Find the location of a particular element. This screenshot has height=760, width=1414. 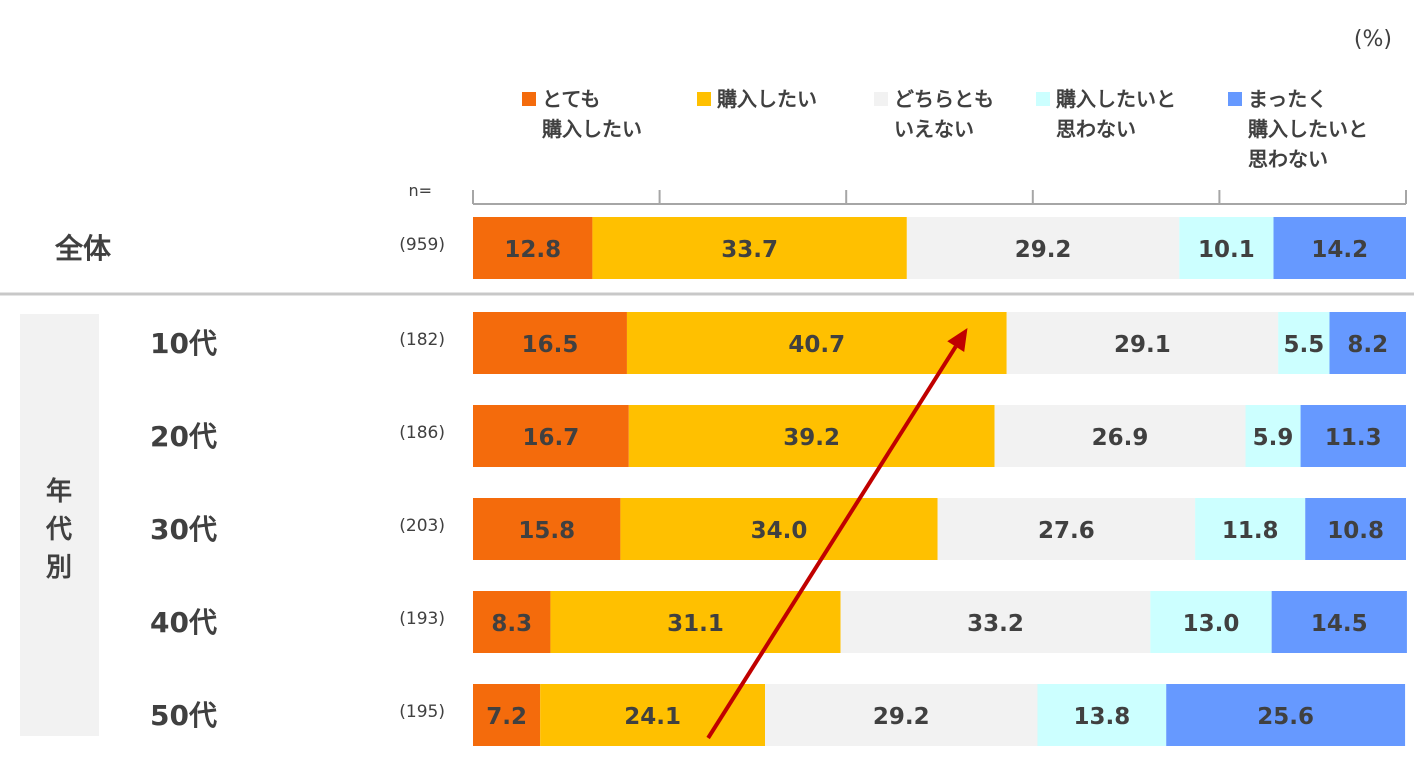

group-label: 年代別 is located at coordinates (58, 529).